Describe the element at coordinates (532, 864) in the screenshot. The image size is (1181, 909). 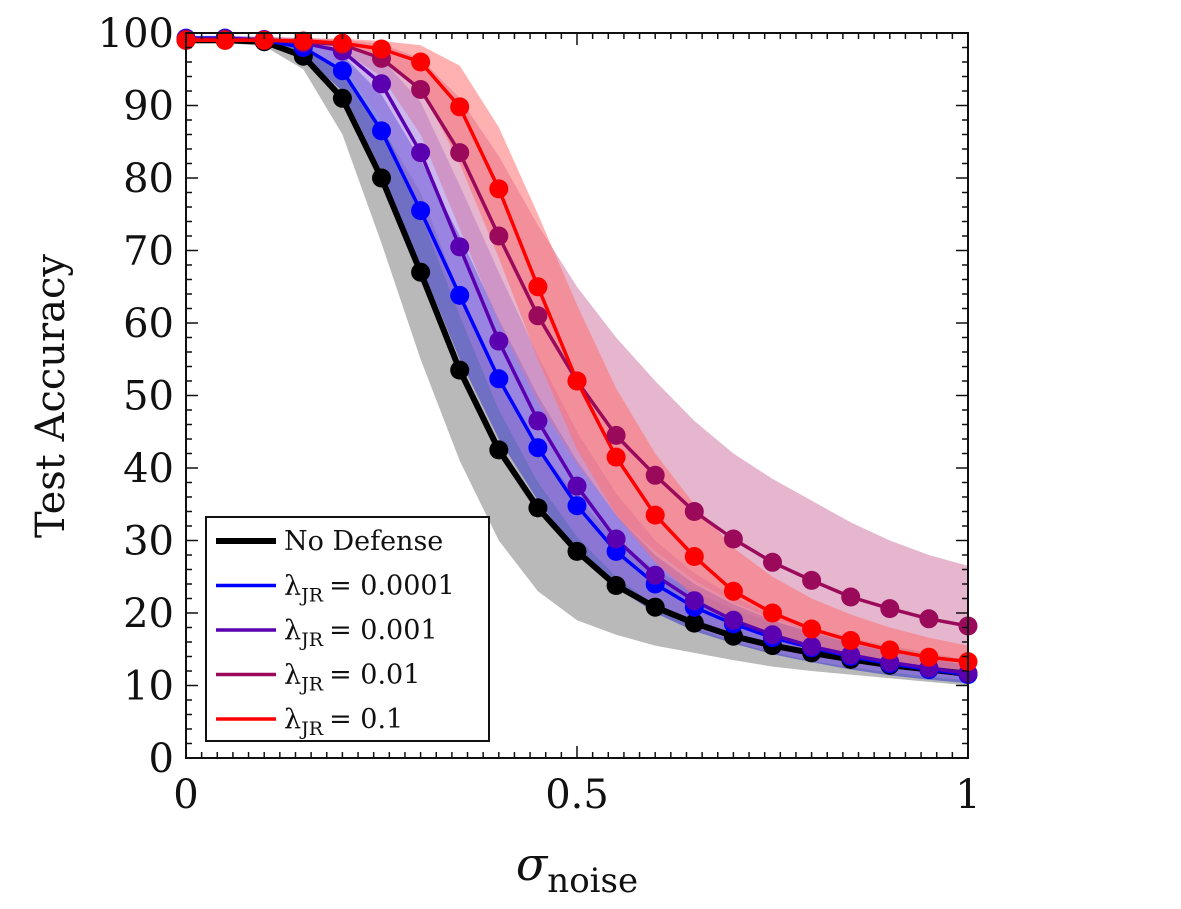
I see `x-axis-label-symbol: σ` at that location.